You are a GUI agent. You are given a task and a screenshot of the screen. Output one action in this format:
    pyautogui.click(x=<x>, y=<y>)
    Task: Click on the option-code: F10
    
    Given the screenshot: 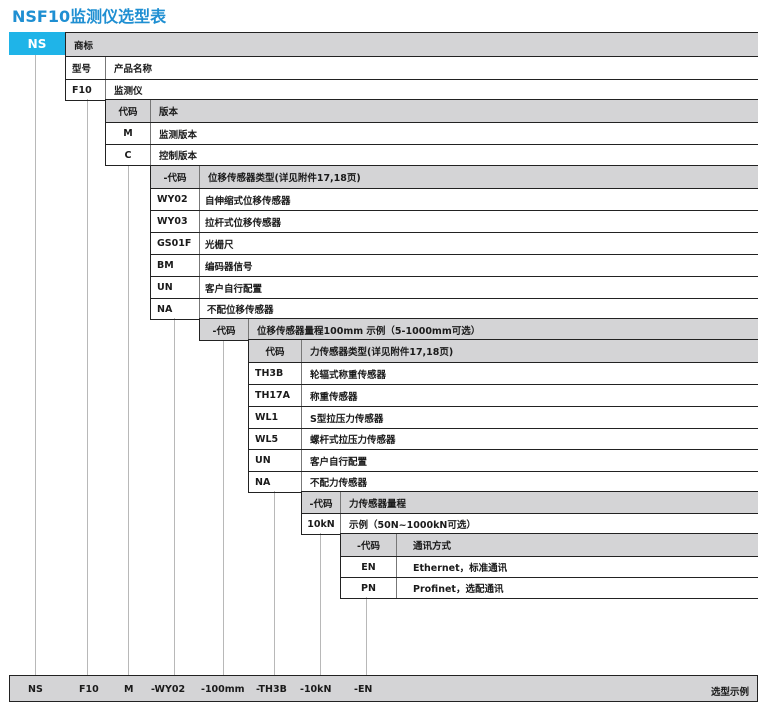 What is the action you would take?
    pyautogui.click(x=86, y=90)
    